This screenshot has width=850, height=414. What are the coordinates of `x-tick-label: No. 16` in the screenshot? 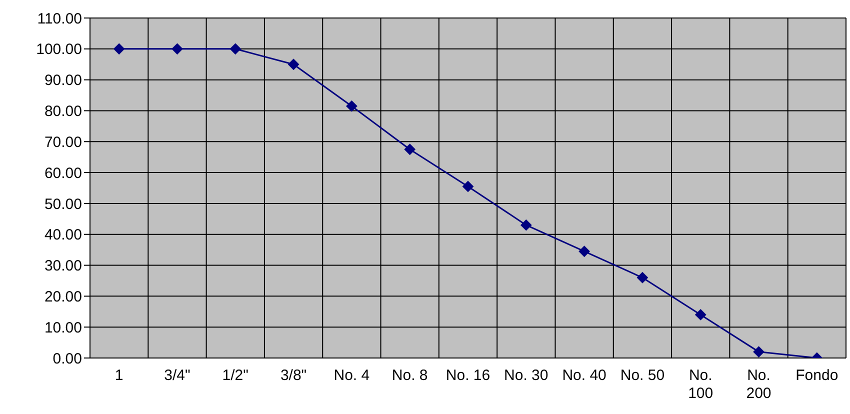 It's located at (468, 375).